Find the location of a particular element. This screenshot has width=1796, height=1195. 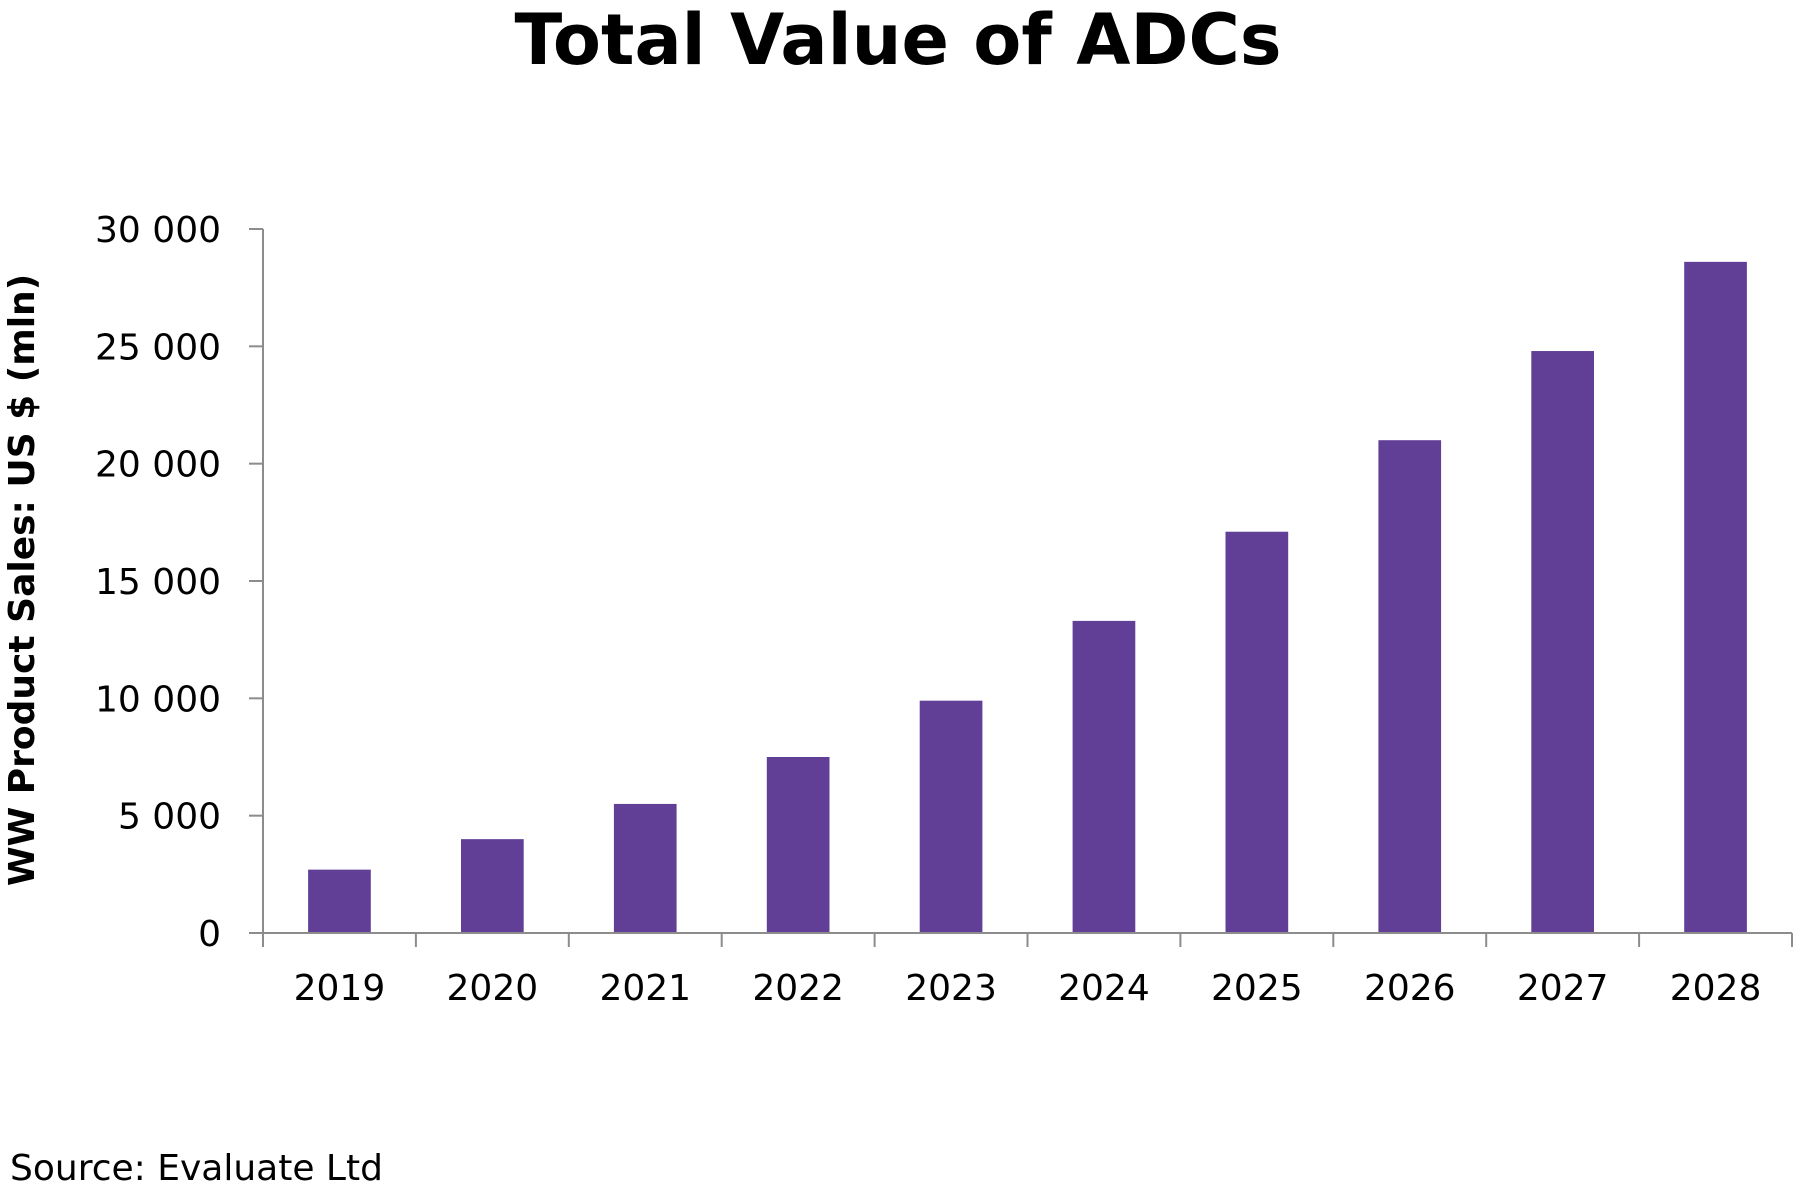

y-tick-label: 0 is located at coordinates (209, 934).